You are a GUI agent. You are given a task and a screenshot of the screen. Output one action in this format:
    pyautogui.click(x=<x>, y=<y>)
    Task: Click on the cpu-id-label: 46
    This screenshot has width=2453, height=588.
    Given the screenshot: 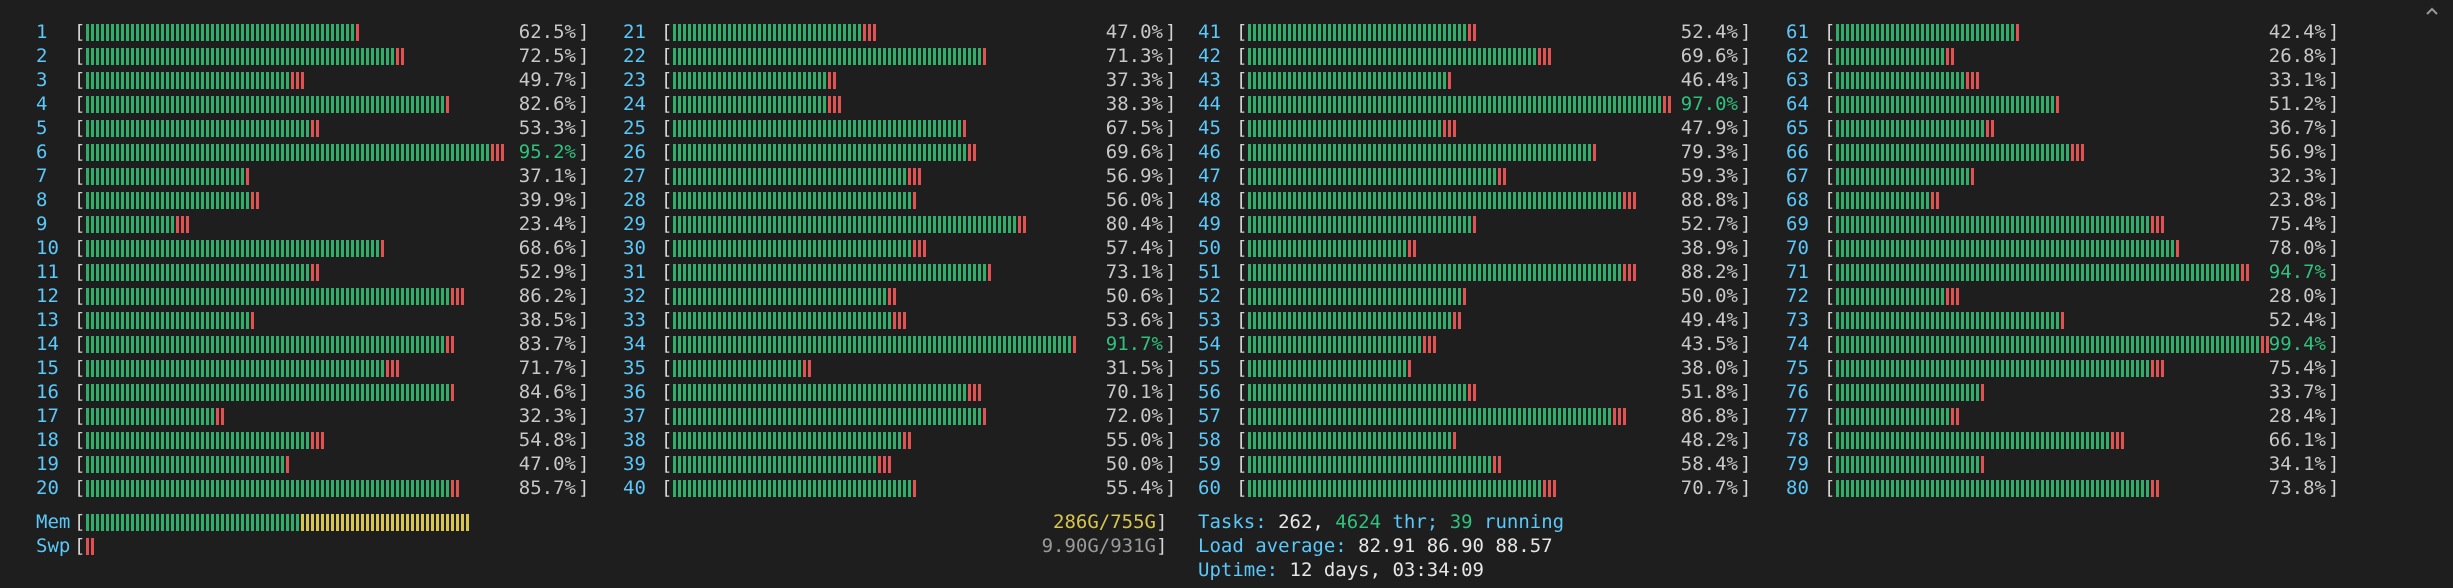 What is the action you would take?
    pyautogui.click(x=1209, y=152)
    